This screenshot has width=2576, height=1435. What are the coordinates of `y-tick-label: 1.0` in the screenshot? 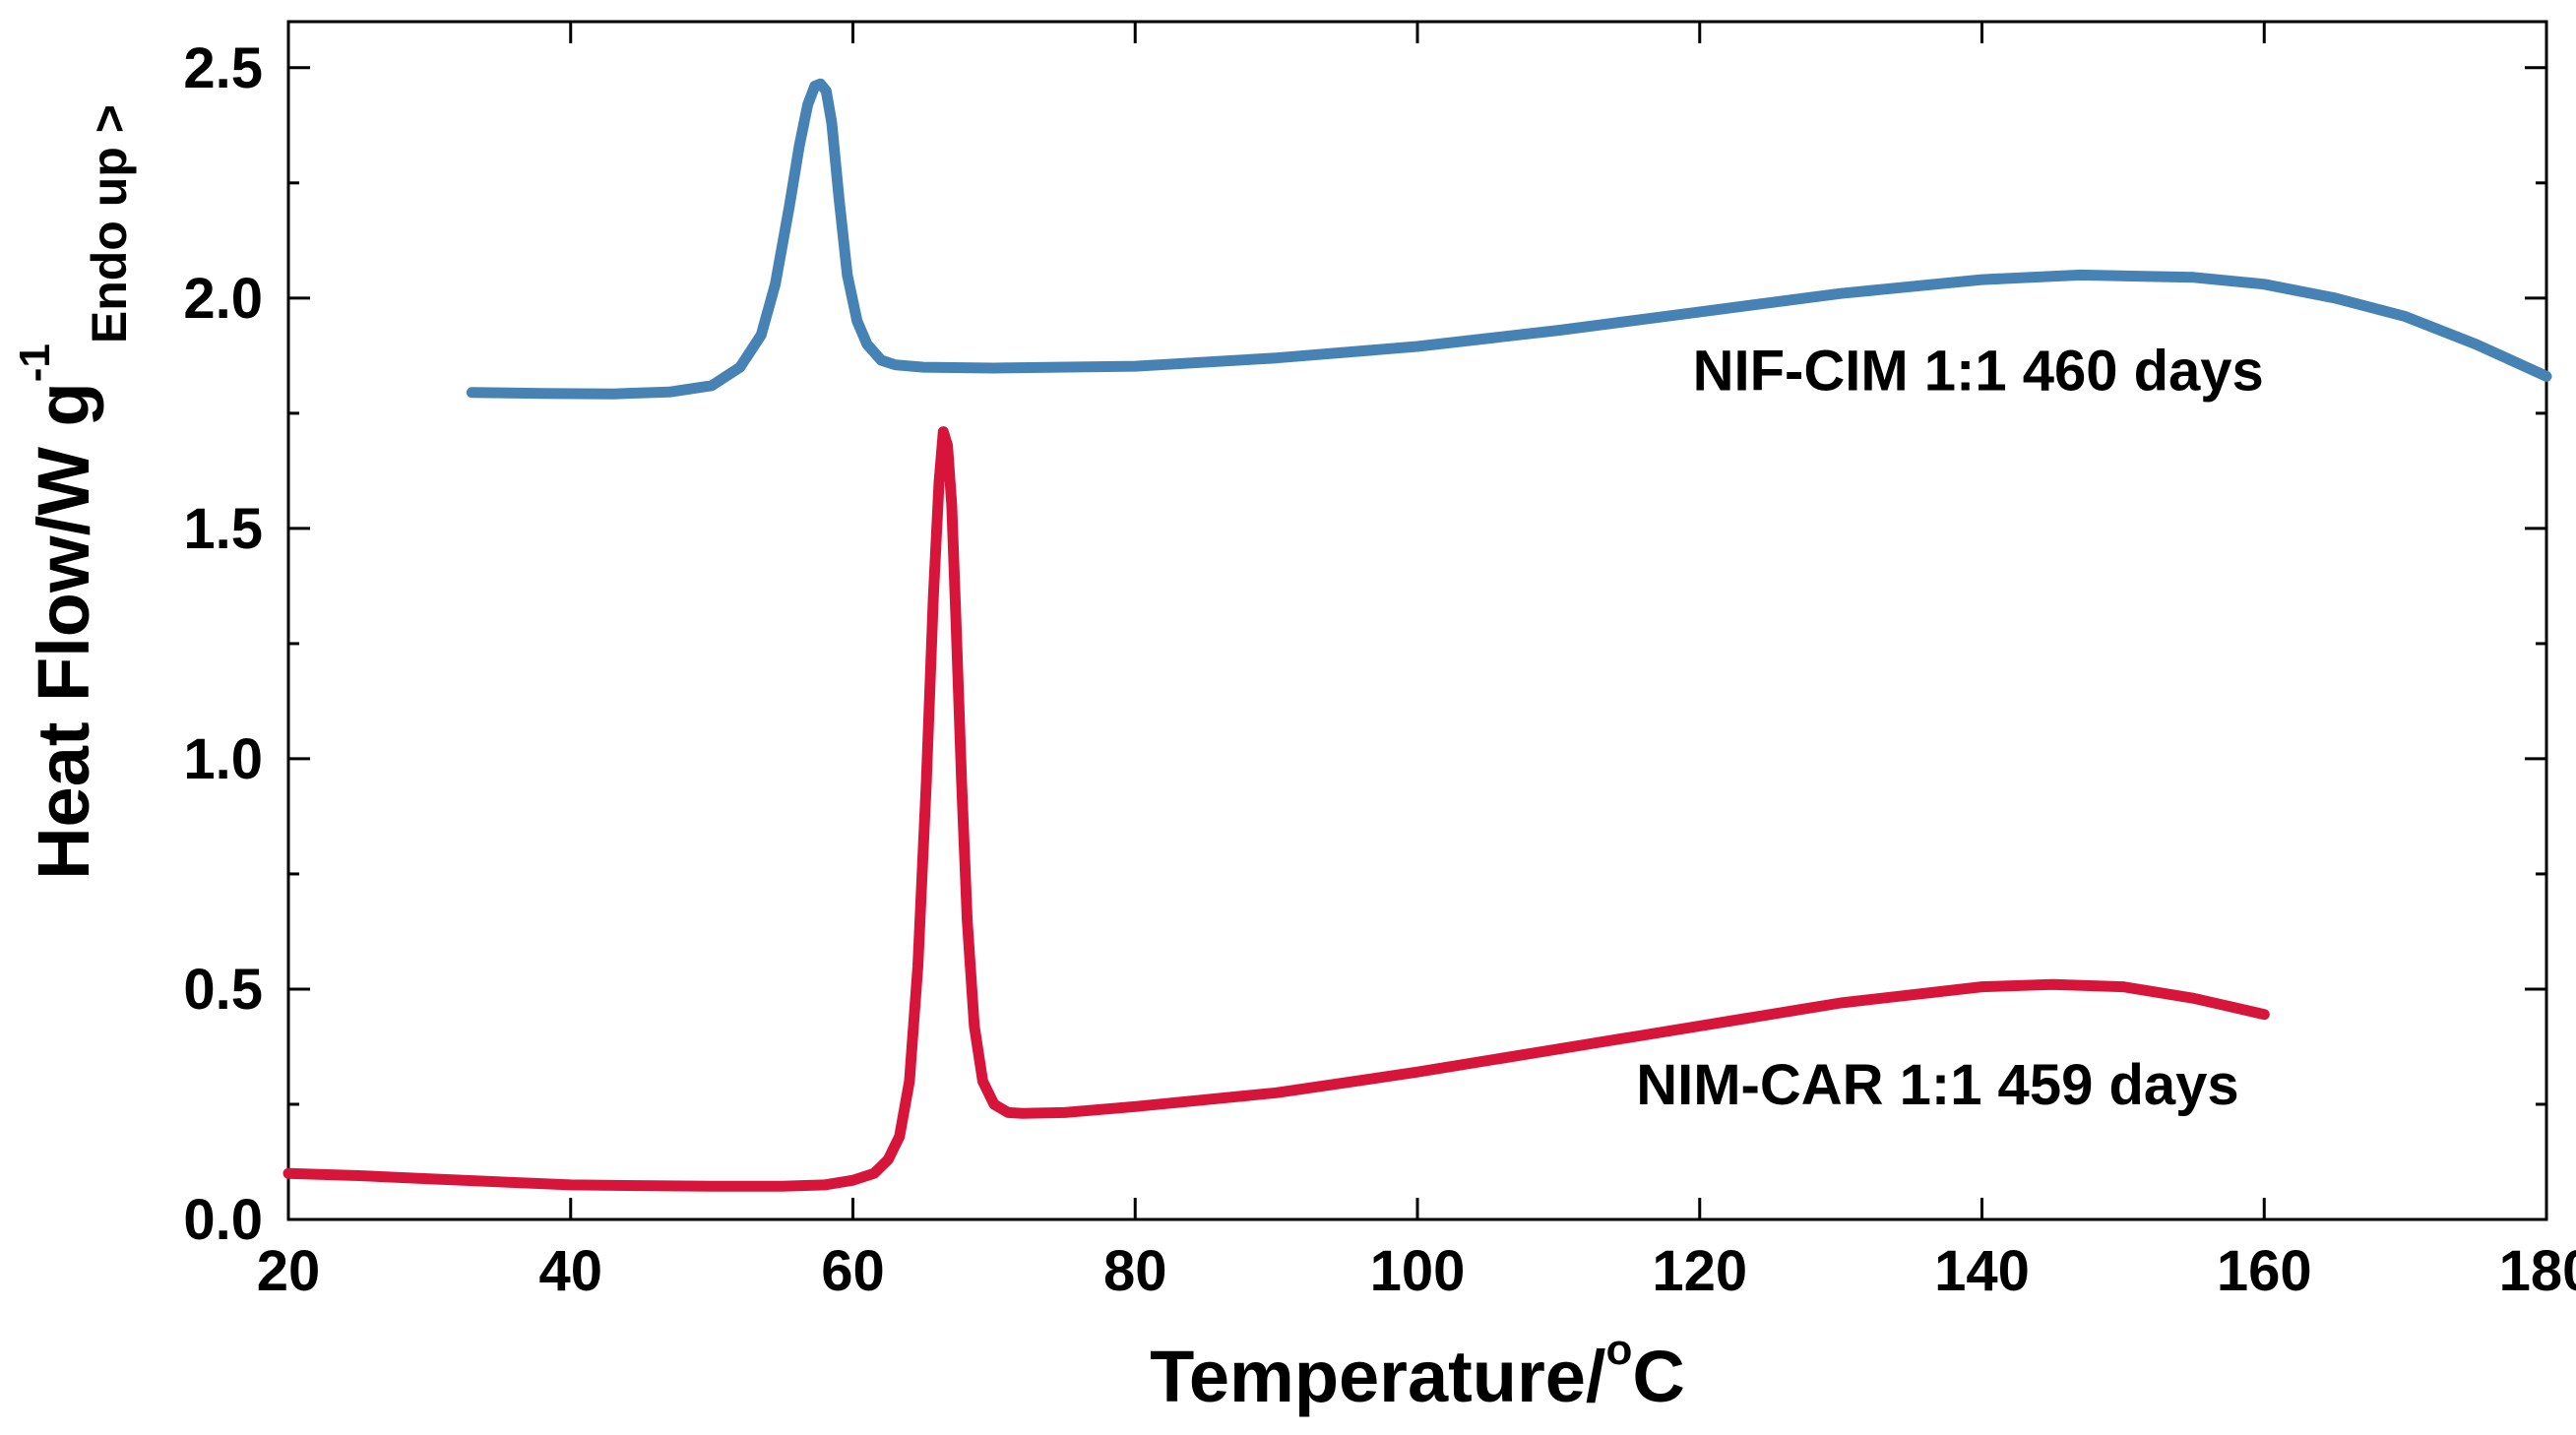 It's located at (223, 759).